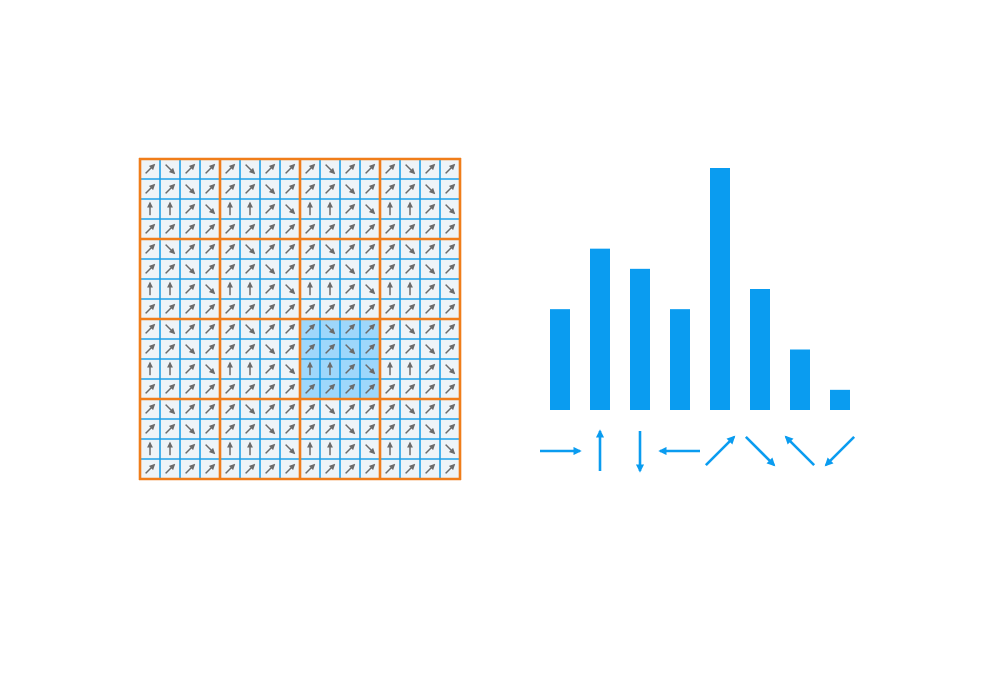 This screenshot has width=1000, height=700. What do you see at coordinates (840, 451) in the screenshot?
I see `arrow-down-left-icon` at bounding box center [840, 451].